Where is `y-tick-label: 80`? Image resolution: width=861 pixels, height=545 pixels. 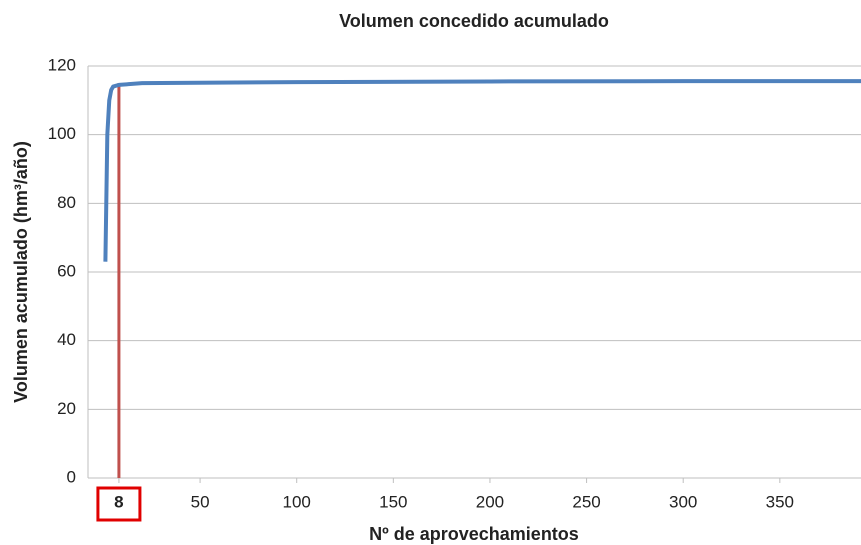
y-tick-label: 80 is located at coordinates (66, 202).